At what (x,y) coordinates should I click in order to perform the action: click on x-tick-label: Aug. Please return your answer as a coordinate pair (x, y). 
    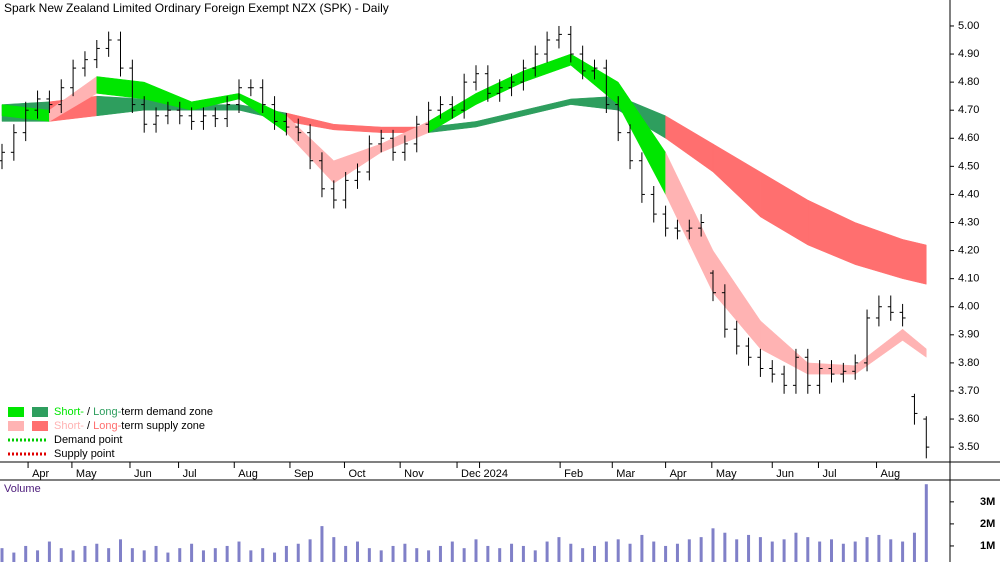
    Looking at the image, I should click on (891, 474).